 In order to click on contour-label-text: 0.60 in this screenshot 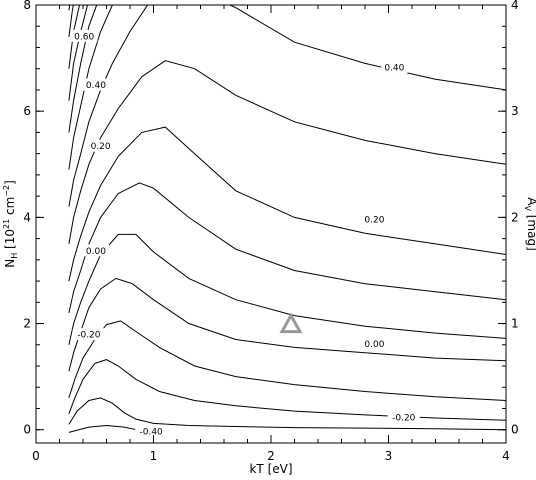, I will do `click(84, 37)`.